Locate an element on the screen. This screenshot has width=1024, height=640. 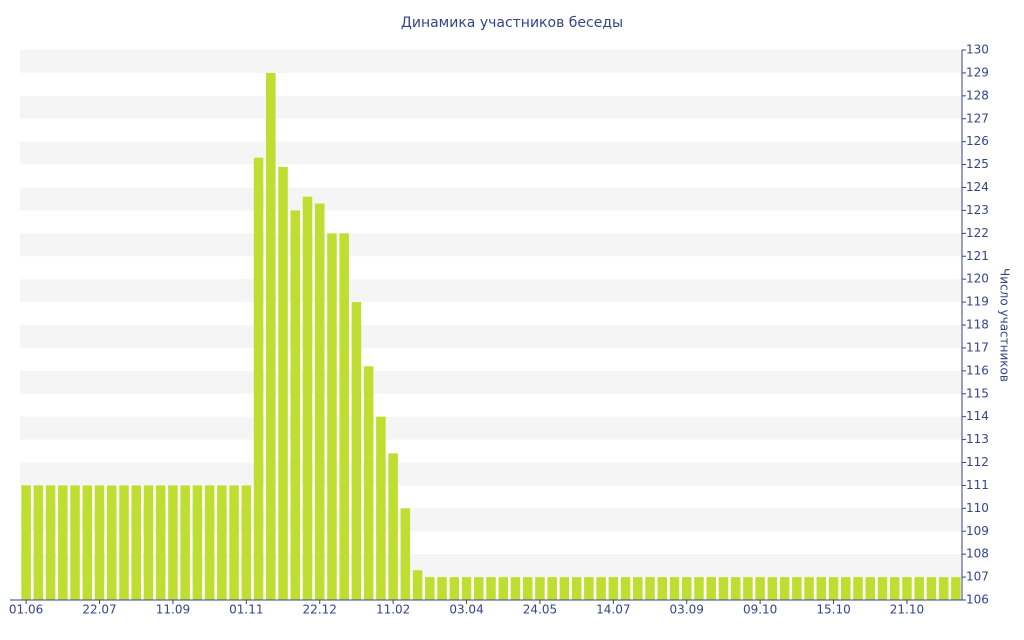
y-tick-label: 119 is located at coordinates (977, 302).